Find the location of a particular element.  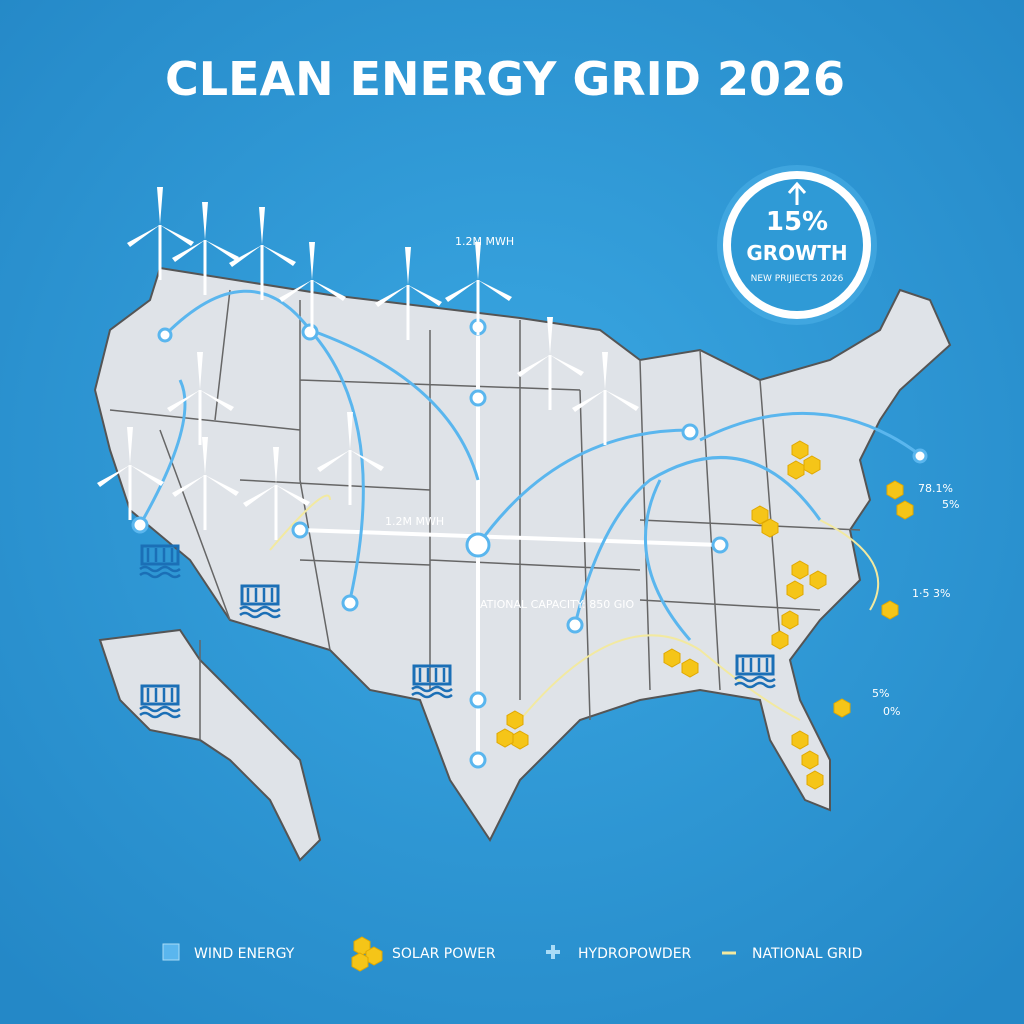

growth-caption: NEW PRIJIECTS 2026 is located at coordinates (797, 279).